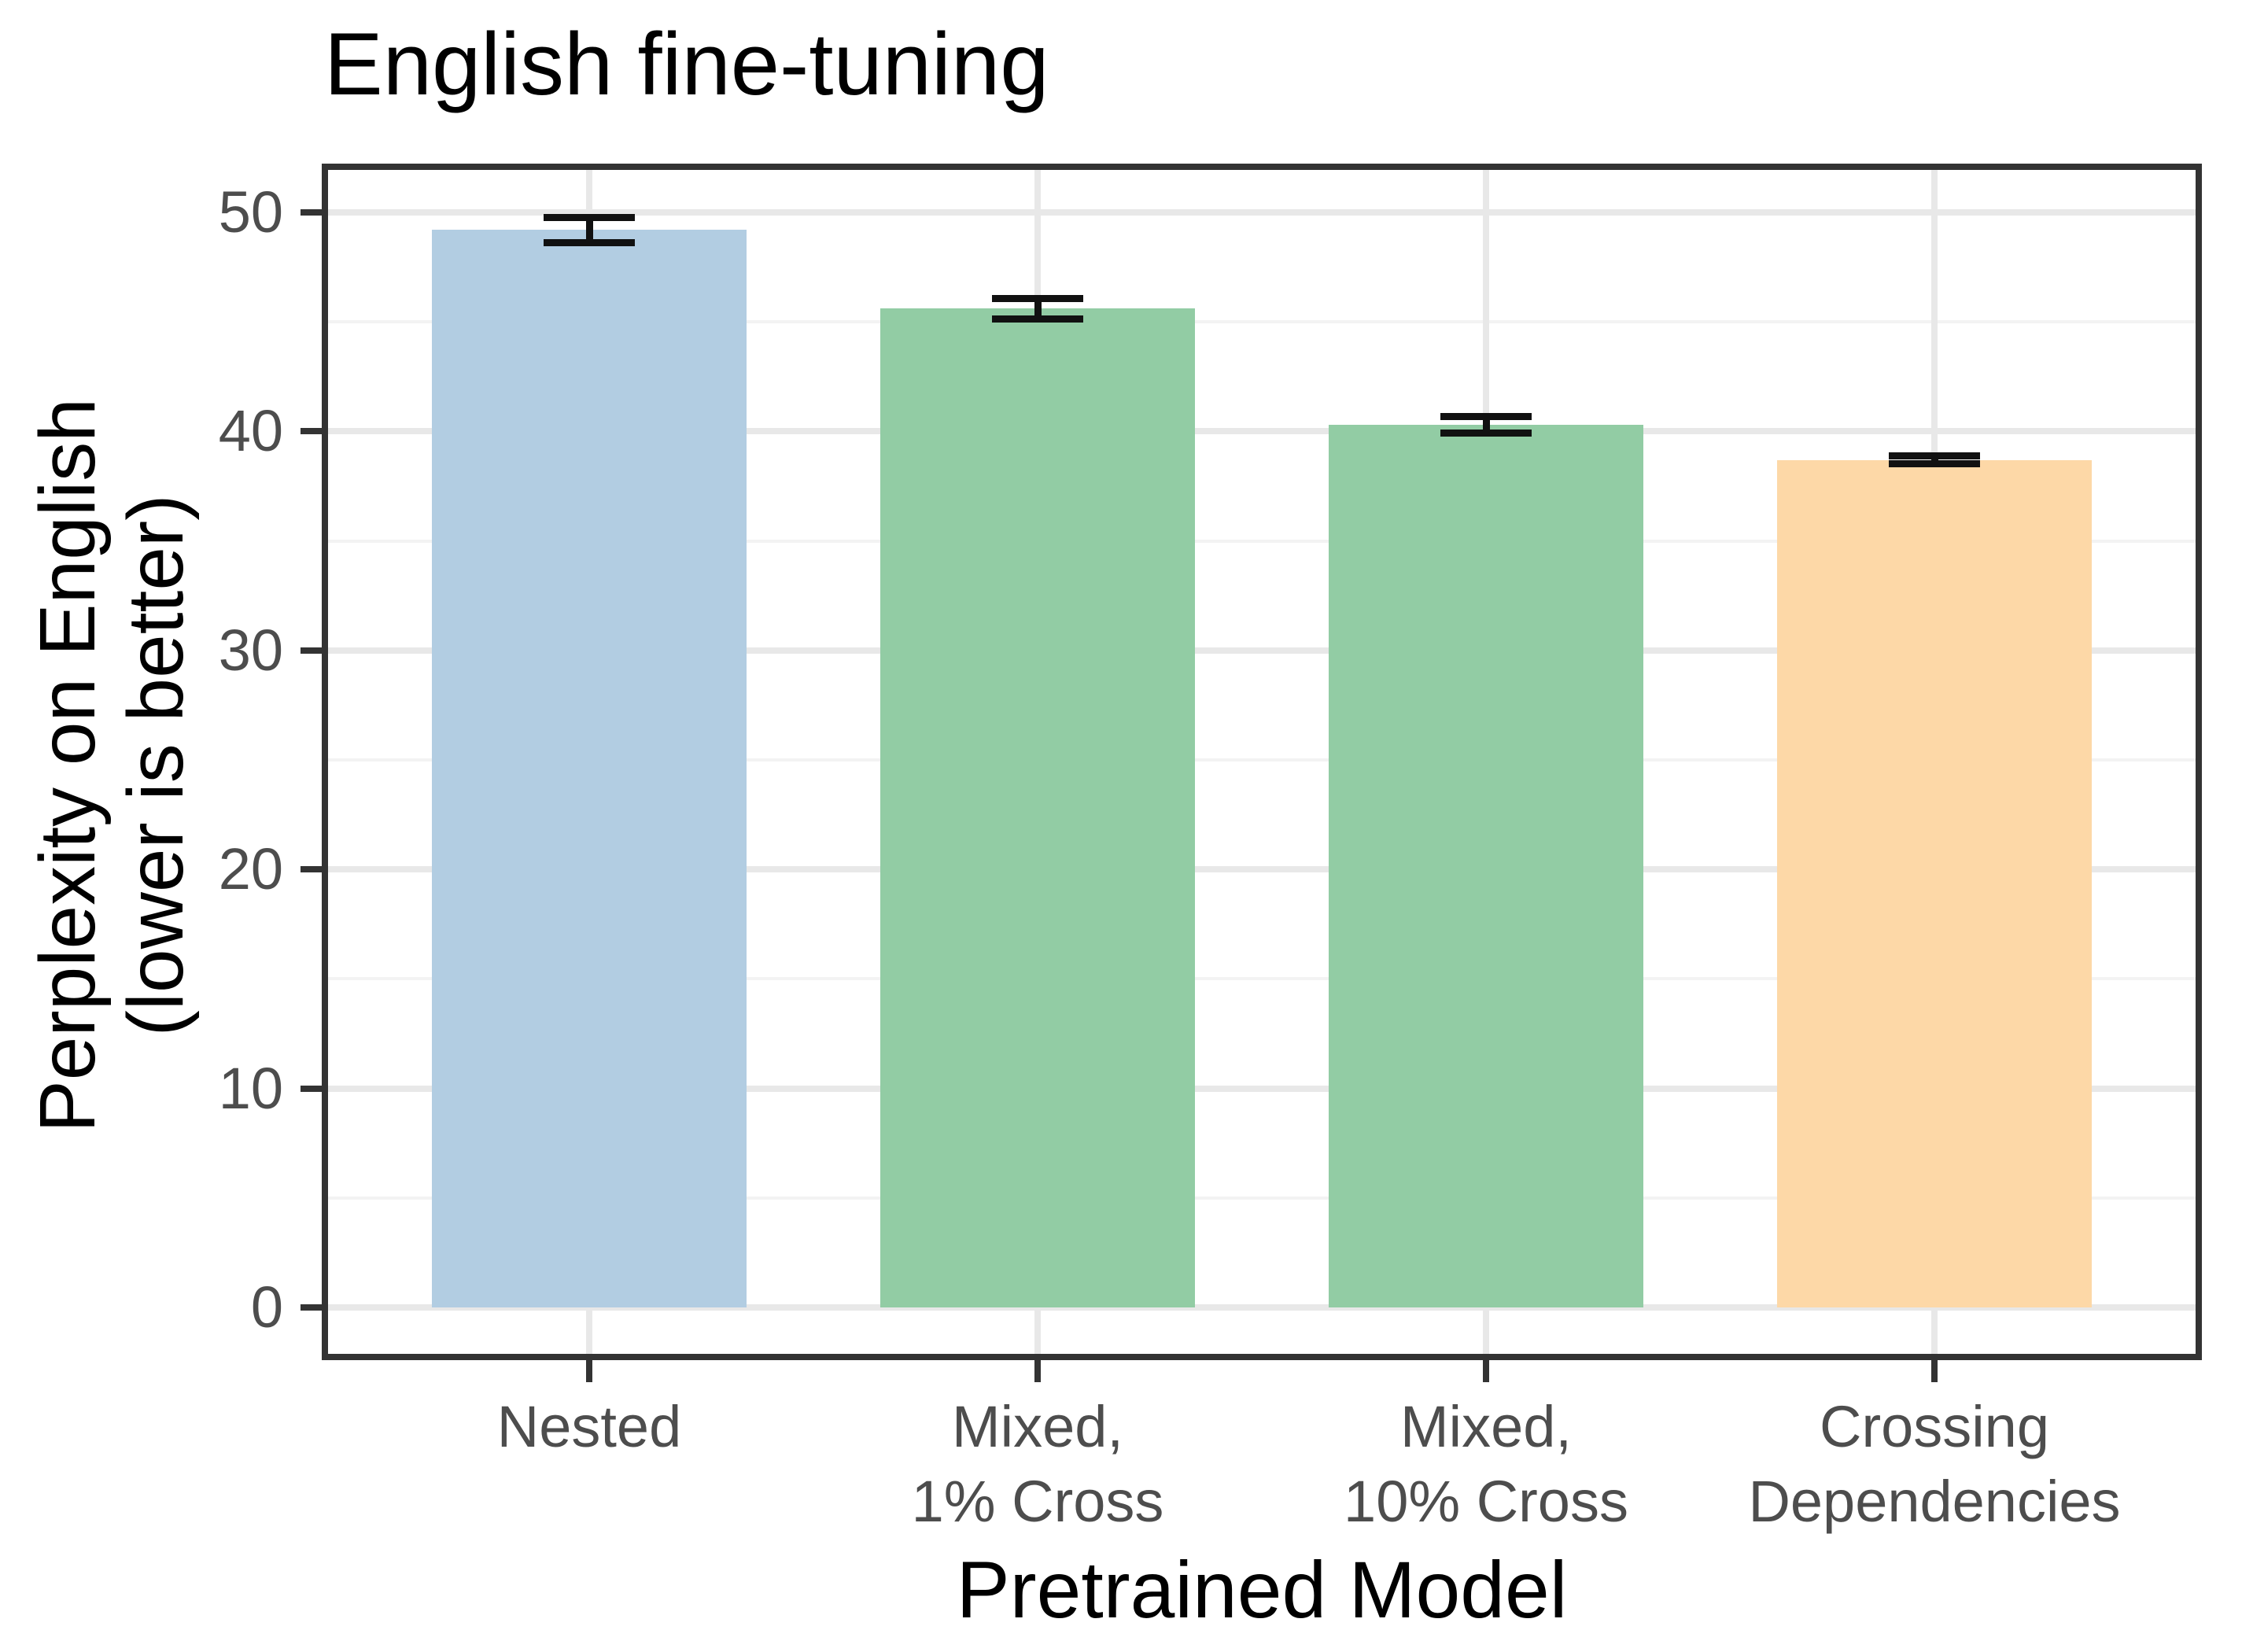  I want to click on y-tick-label: 0, so click(266, 1307).